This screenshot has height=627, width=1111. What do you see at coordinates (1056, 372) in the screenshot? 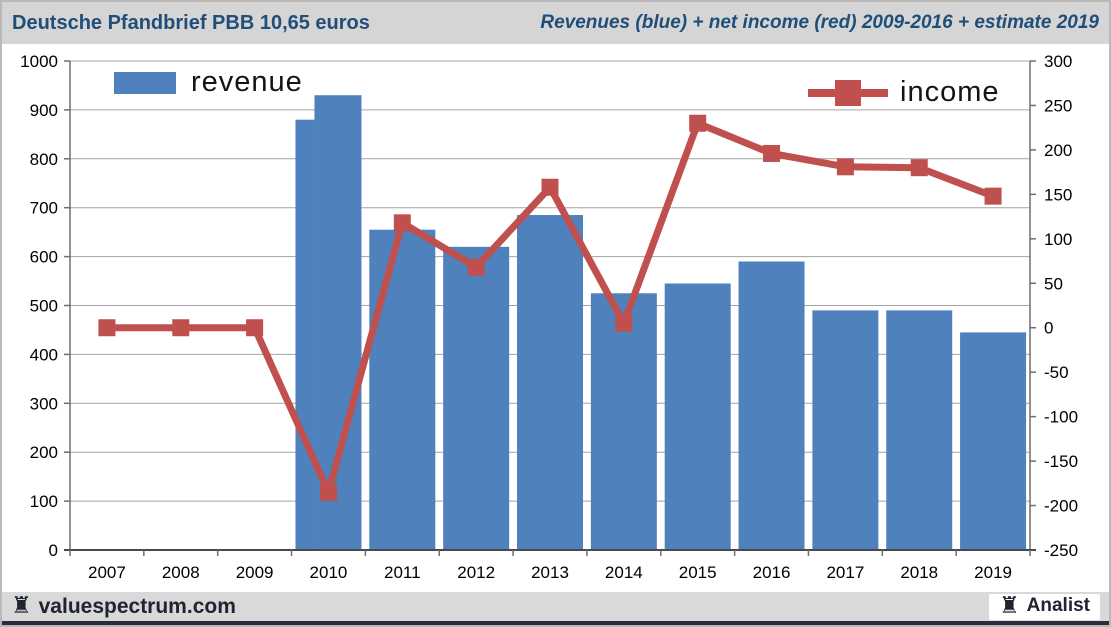
I see `right-axis-label--50: -50` at bounding box center [1056, 372].